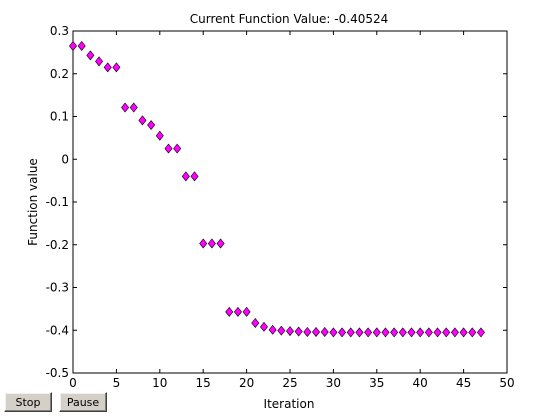  I want to click on x-tick-label: 10, so click(159, 383).